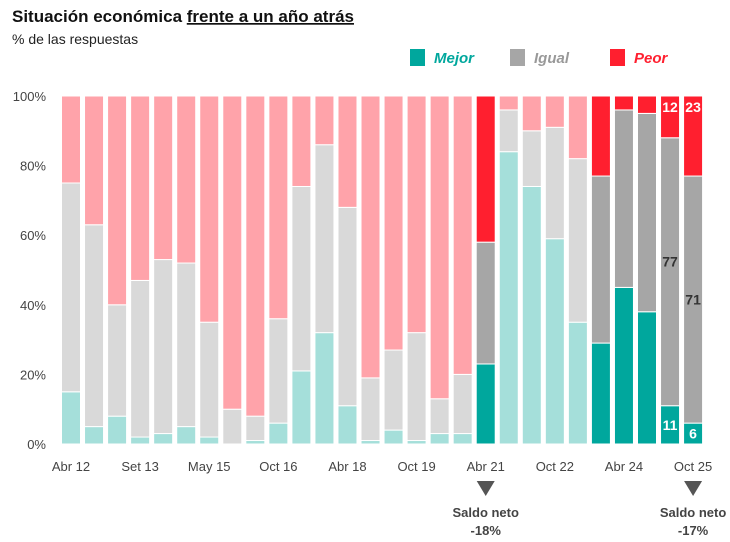 The image size is (730, 542). I want to click on annotation-value: -18%, so click(486, 530).